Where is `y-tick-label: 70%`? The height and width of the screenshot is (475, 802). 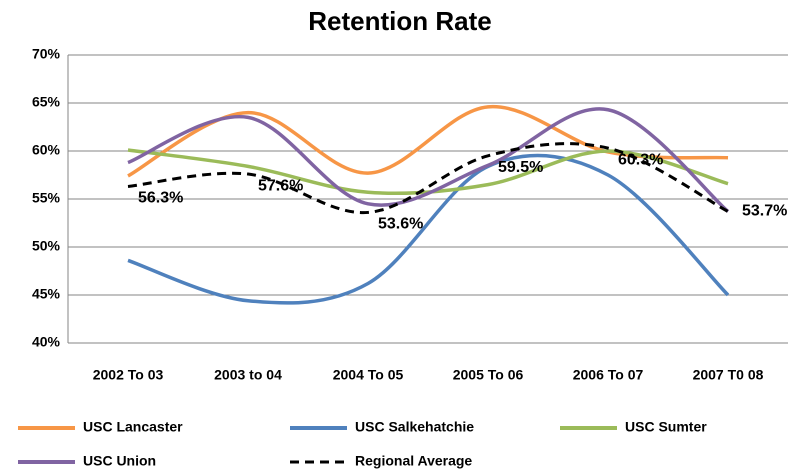
y-tick-label: 70% is located at coordinates (46, 54).